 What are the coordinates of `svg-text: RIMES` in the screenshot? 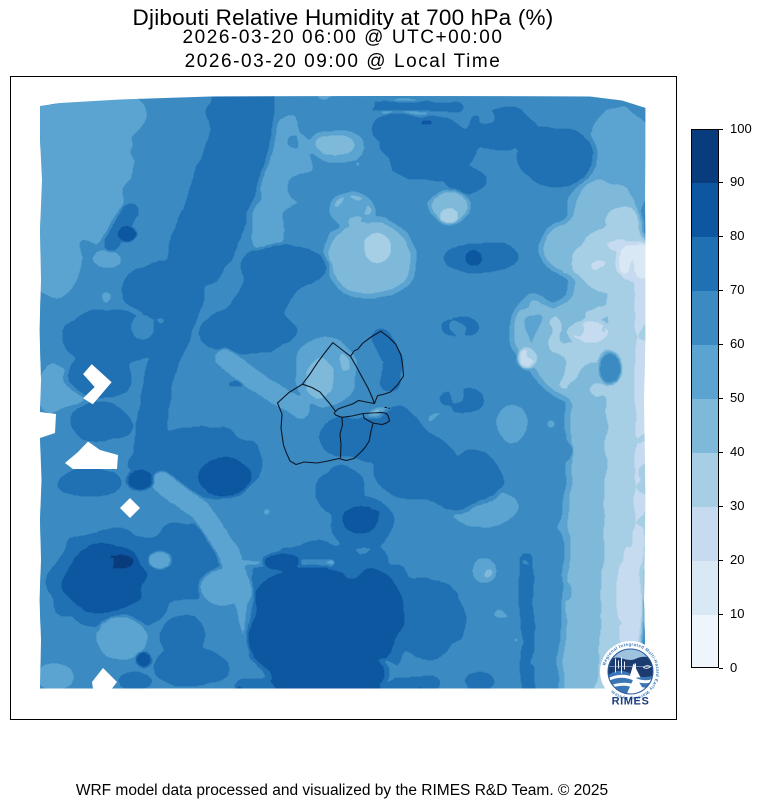 It's located at (631, 702).